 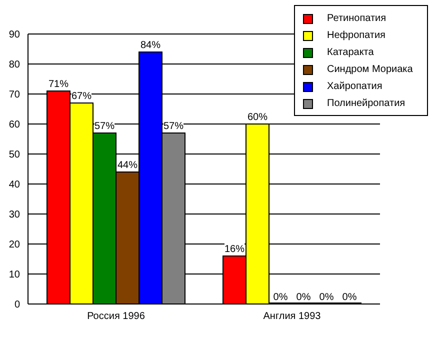 What do you see at coordinates (17, 305) in the screenshot?
I see `y-tick-label: 0` at bounding box center [17, 305].